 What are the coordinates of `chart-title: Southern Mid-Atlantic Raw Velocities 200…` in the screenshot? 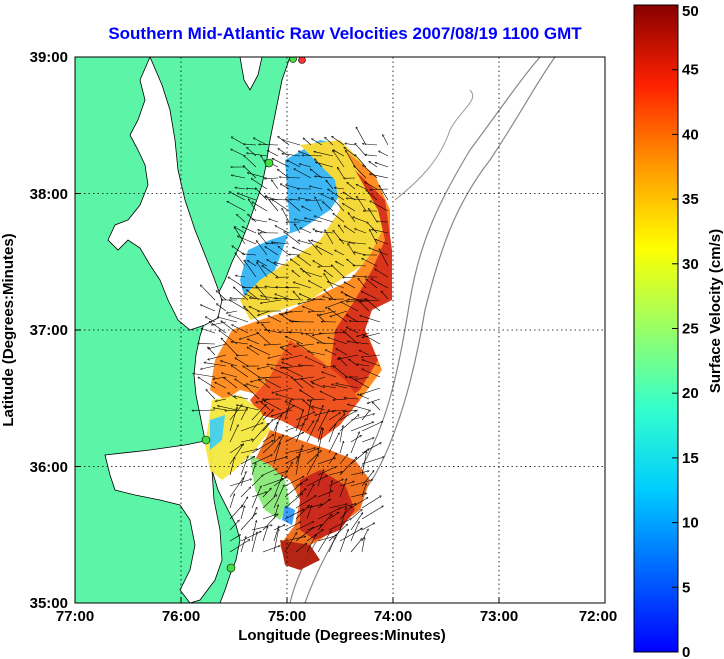 It's located at (345, 33).